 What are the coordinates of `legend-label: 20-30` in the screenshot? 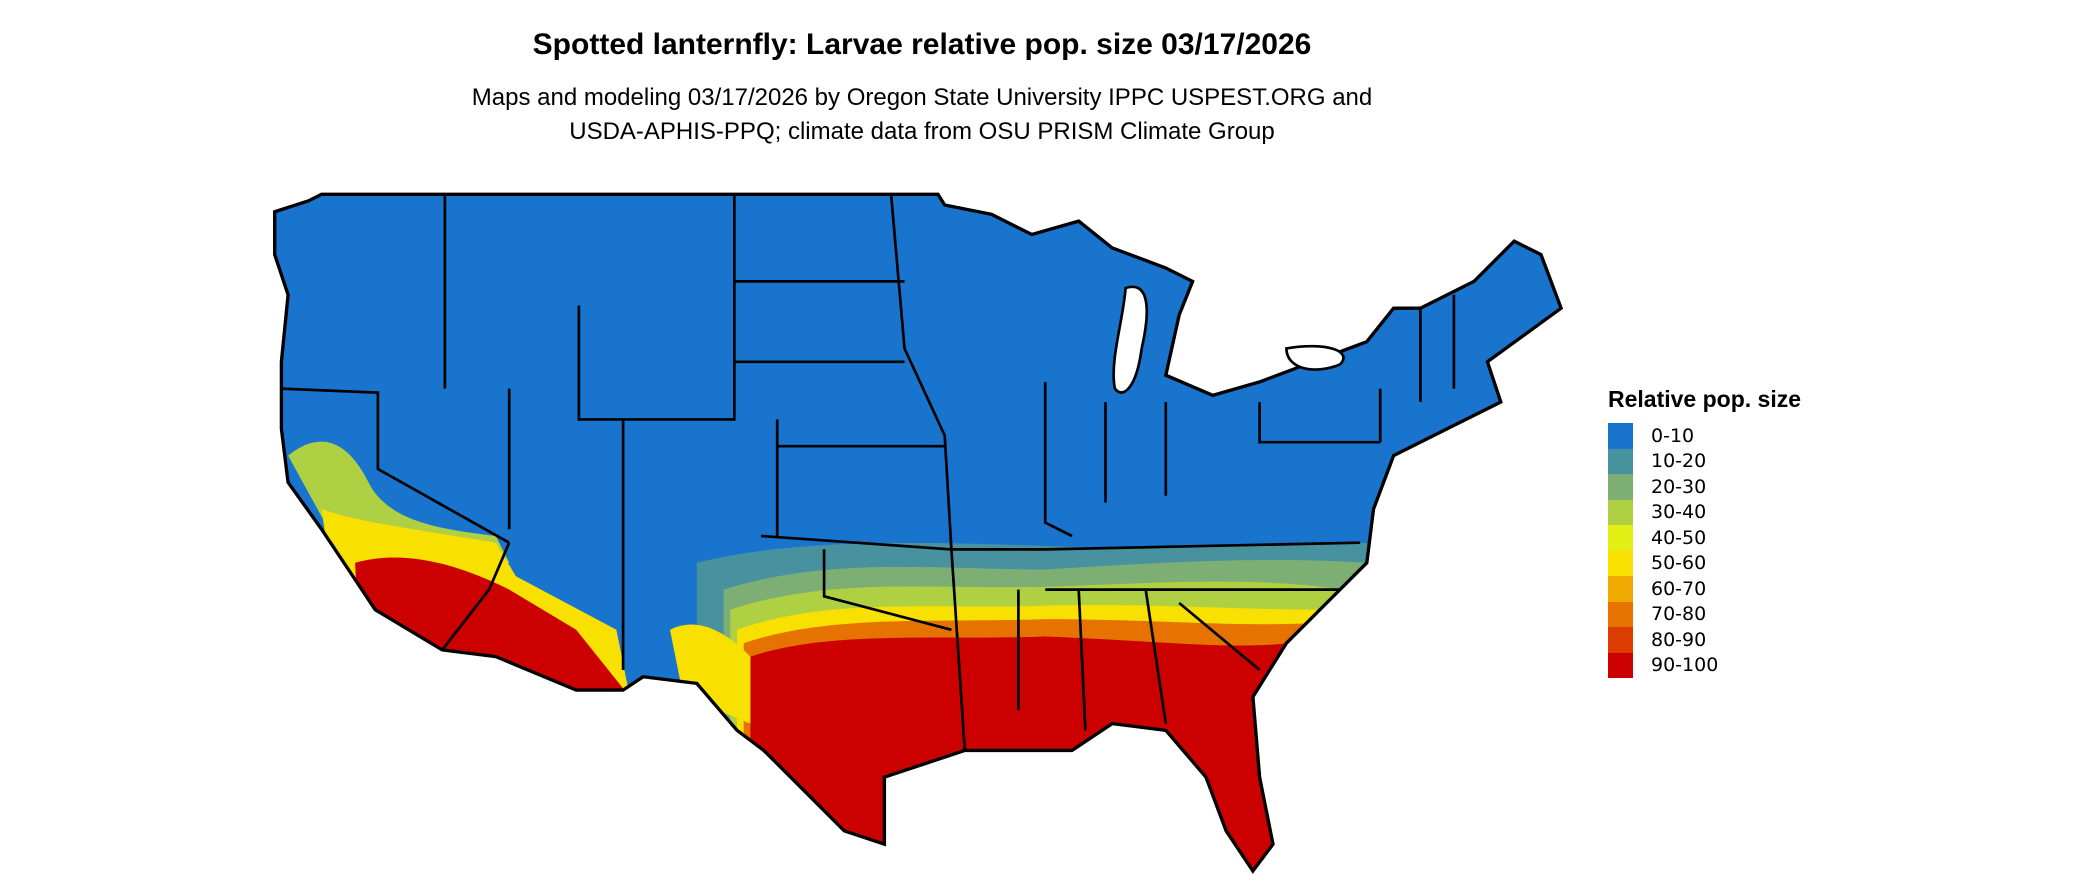 It's located at (1679, 486).